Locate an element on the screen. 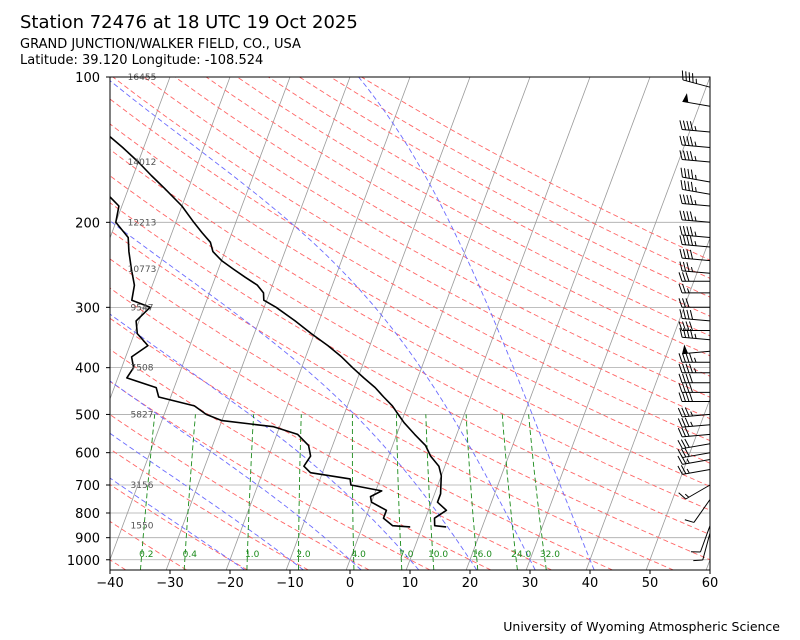 The height and width of the screenshot is (640, 800). mixing-ratio-label: 0.2 is located at coordinates (146, 555).